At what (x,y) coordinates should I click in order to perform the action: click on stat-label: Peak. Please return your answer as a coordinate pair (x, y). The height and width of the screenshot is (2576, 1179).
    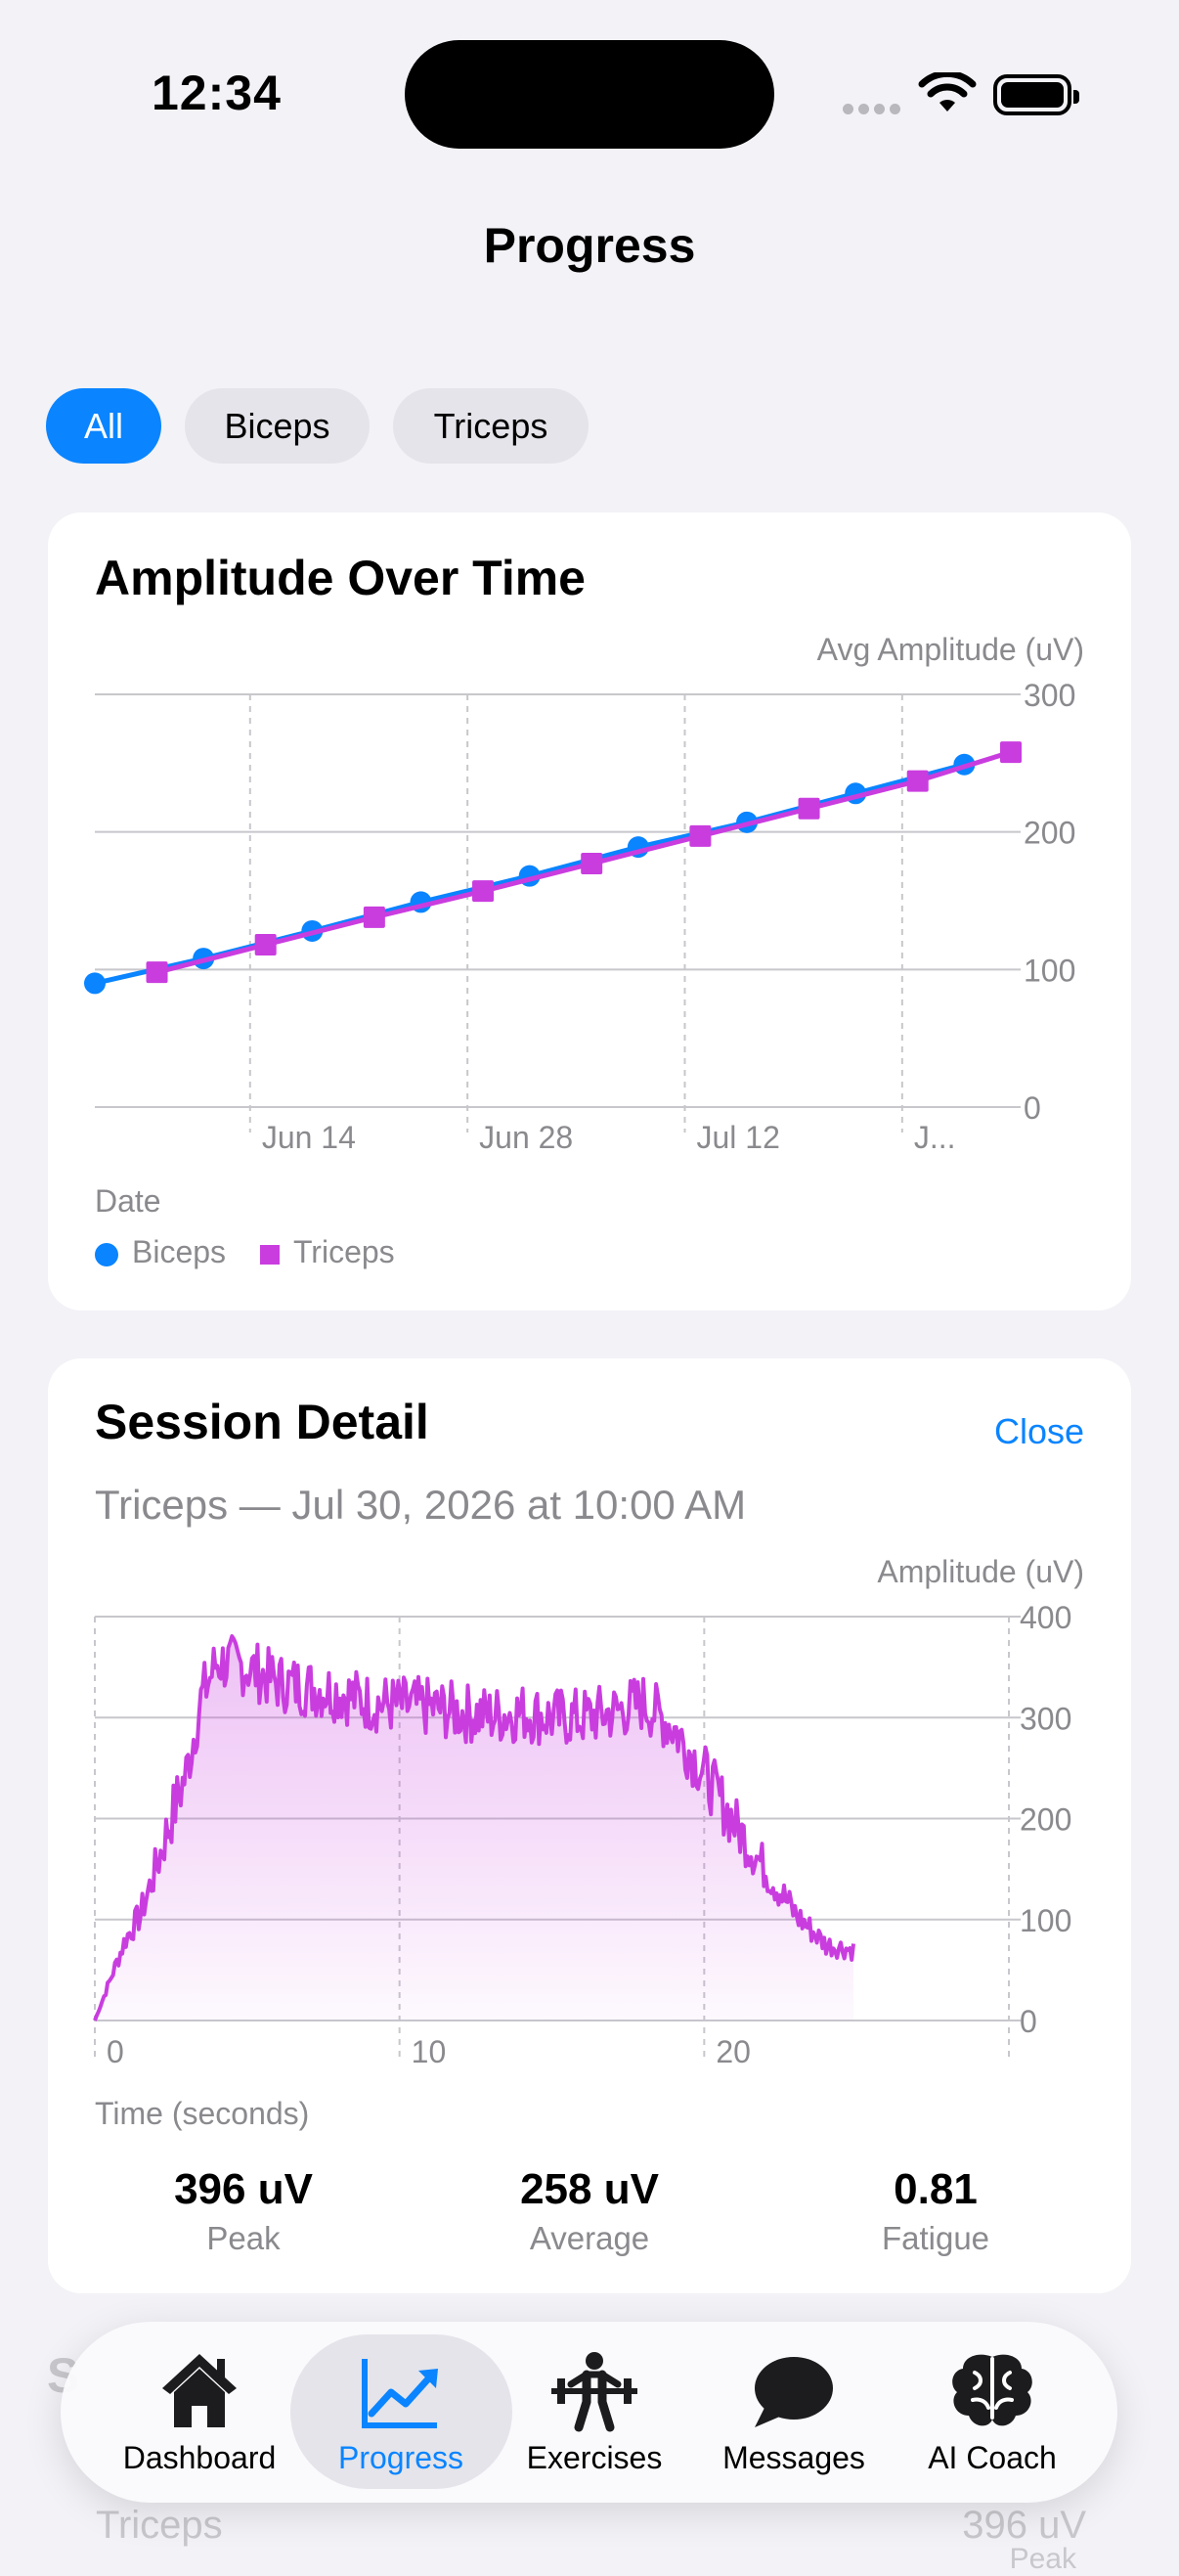
    Looking at the image, I should click on (243, 2238).